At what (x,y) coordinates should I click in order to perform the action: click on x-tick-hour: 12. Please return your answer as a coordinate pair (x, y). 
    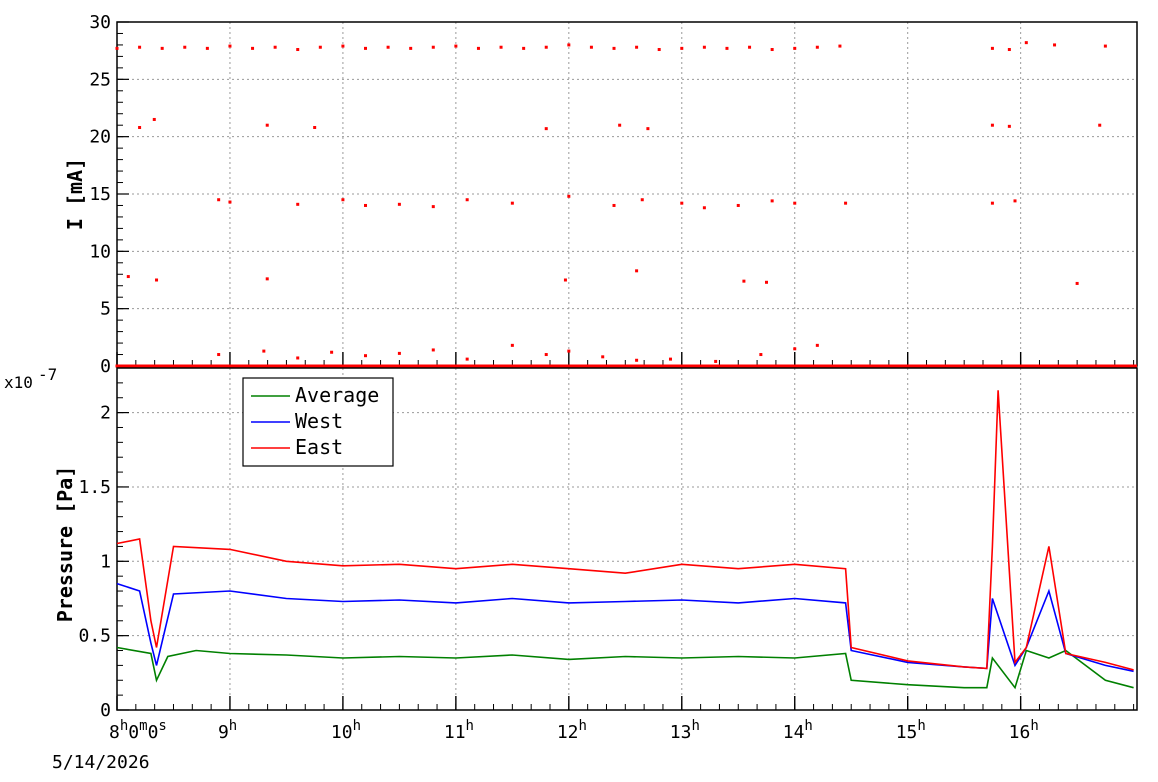
    Looking at the image, I should click on (568, 732).